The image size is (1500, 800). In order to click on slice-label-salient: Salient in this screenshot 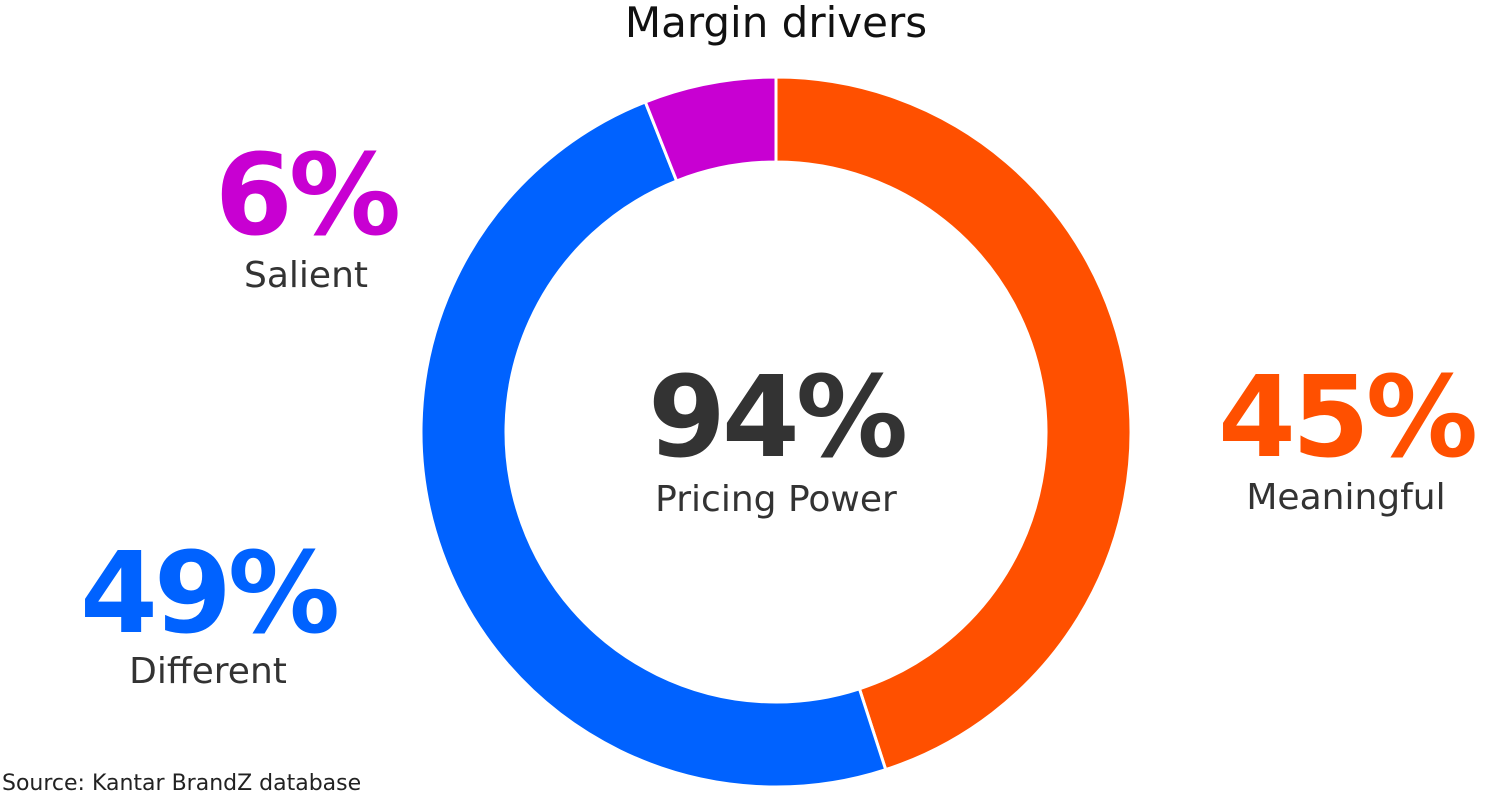, I will do `click(306, 275)`.